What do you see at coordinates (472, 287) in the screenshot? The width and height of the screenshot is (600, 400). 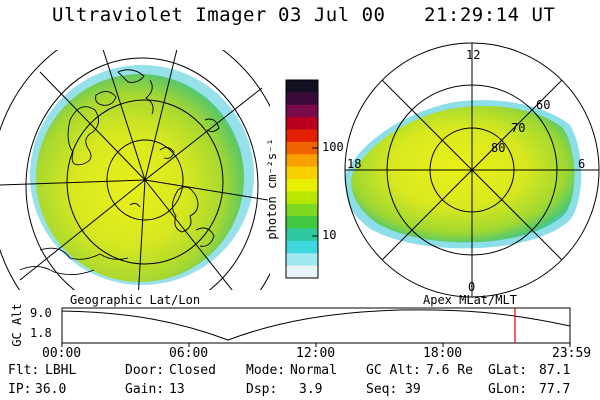 I see `polar-label-0: 0` at bounding box center [472, 287].